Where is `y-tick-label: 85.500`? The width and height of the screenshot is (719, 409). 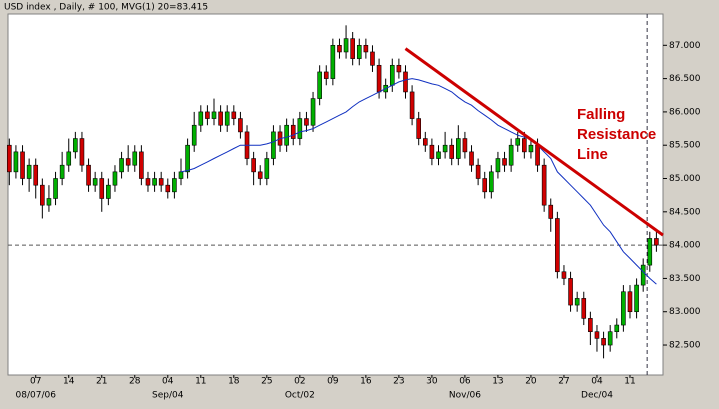
y-tick-label: 85.500 is located at coordinates (685, 146).